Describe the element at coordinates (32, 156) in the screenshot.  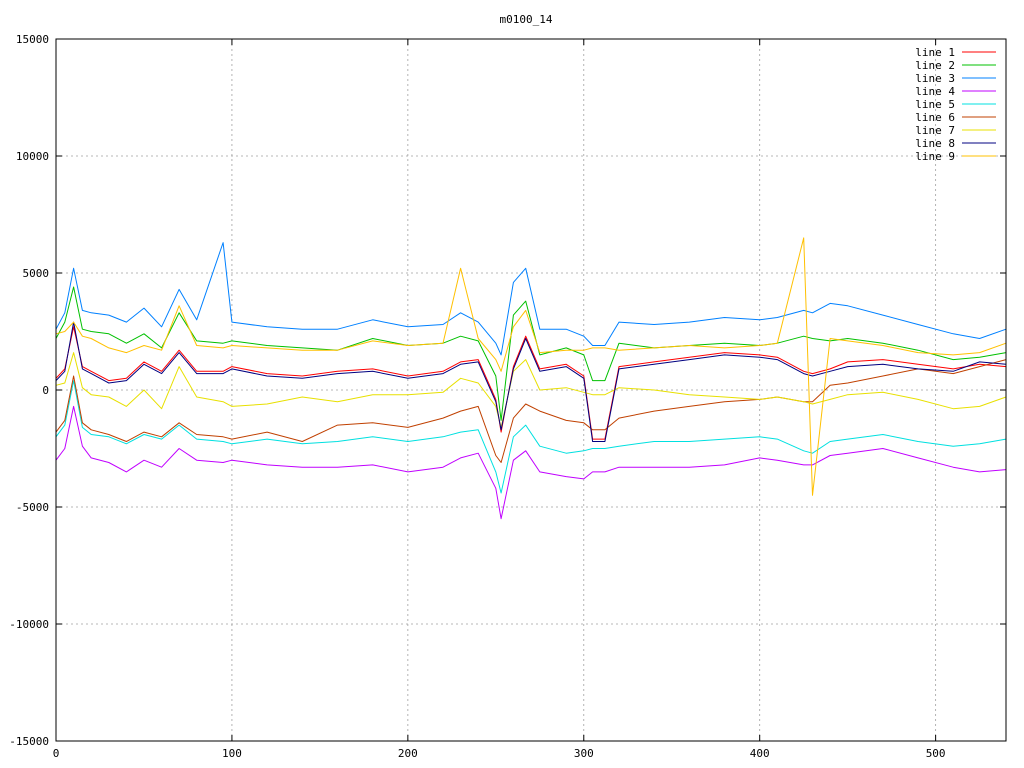
I see `y-tick-label: 10000` at that location.